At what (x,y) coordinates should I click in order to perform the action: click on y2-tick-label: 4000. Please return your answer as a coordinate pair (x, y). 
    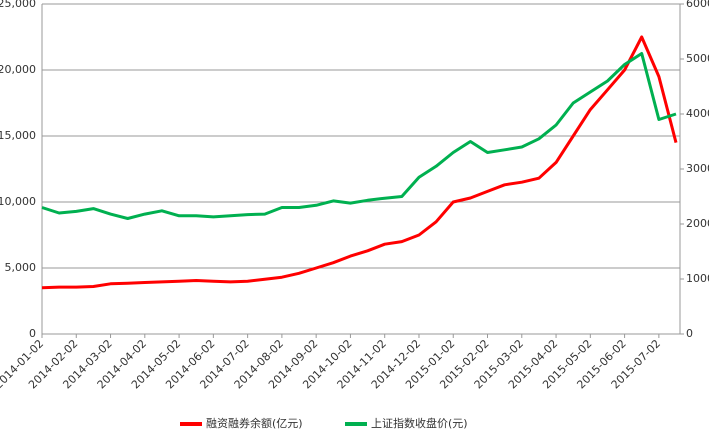
    Looking at the image, I should click on (697, 113).